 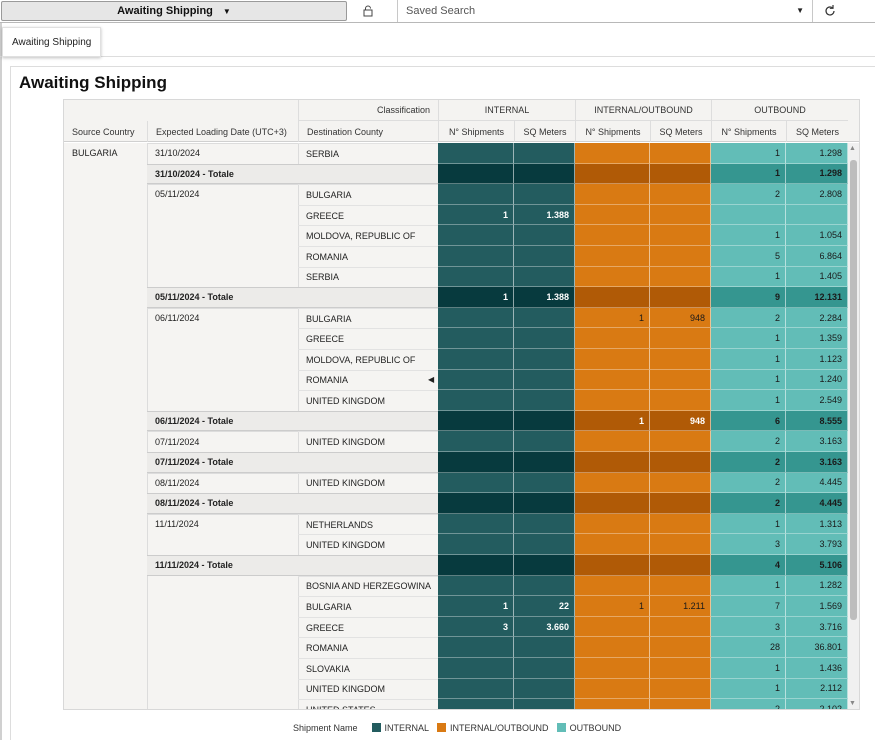 What do you see at coordinates (194, 173) in the screenshot?
I see `total-row-label: 31/10/2024 - Totale` at bounding box center [194, 173].